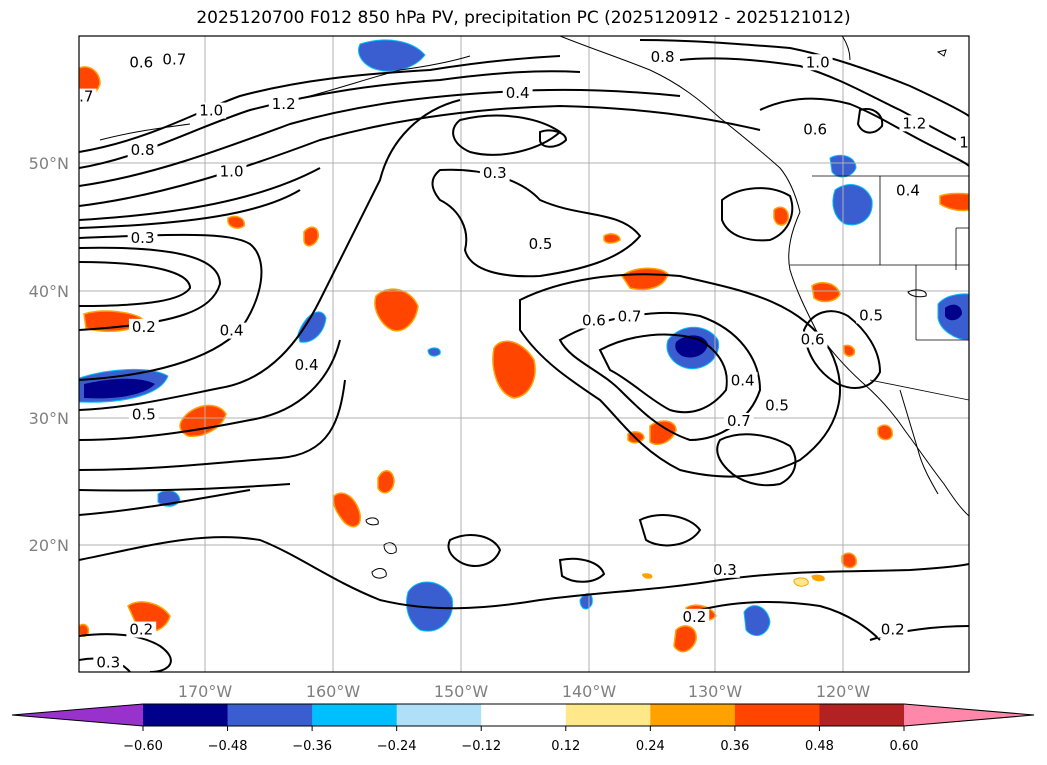  Describe the element at coordinates (49, 163) in the screenshot. I see `lat-label-50n: 50°N` at that location.